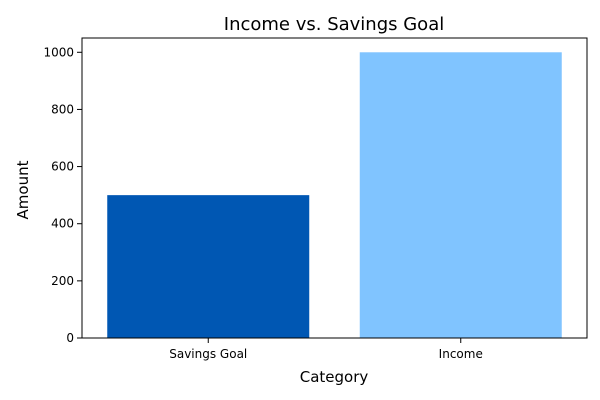 Image resolution: width=600 pixels, height=400 pixels. What do you see at coordinates (208, 354) in the screenshot?
I see `x-tick-label: Savings Goal` at bounding box center [208, 354].